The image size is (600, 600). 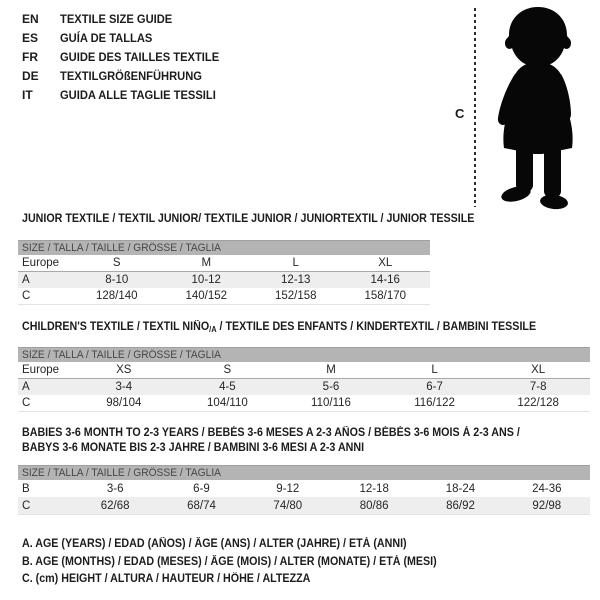 I want to click on table-row-europe: Europe XS S M L XL, so click(x=304, y=370).